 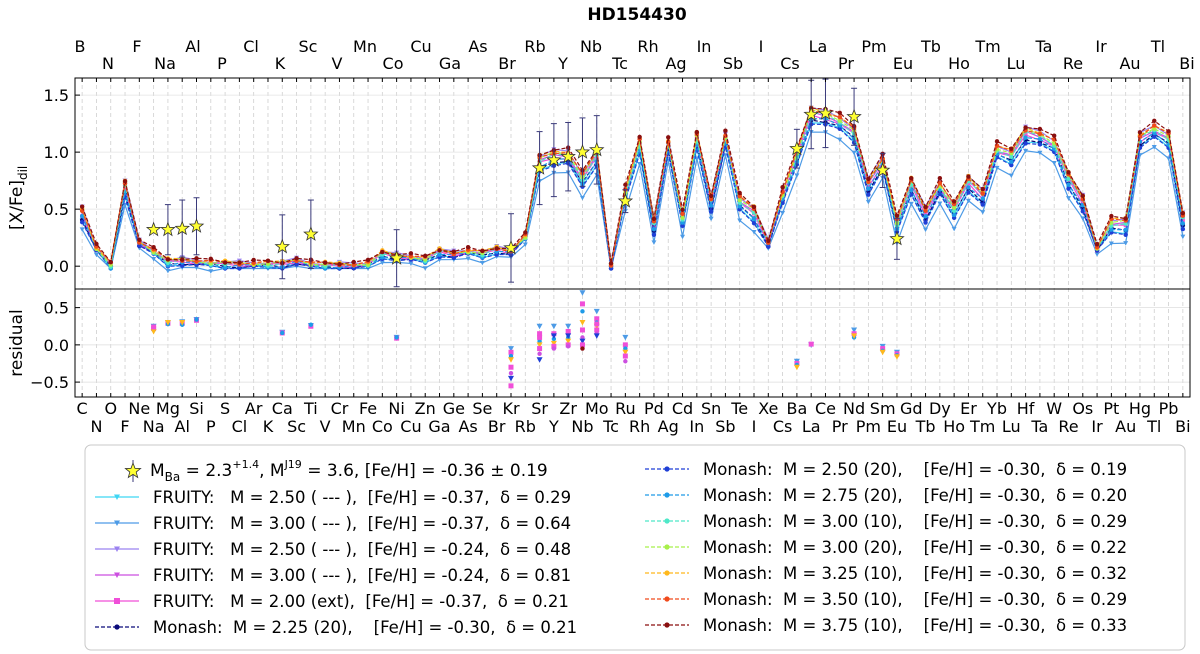 What do you see at coordinates (704, 46) in the screenshot?
I see `x-label-top: In` at bounding box center [704, 46].